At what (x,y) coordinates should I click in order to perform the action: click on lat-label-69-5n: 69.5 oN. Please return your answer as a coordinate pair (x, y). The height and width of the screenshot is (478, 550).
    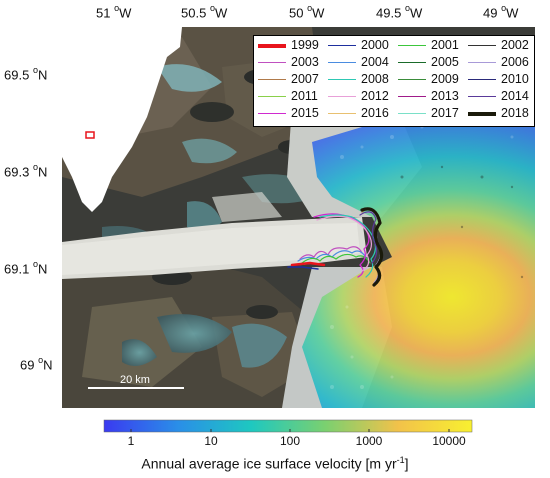
    Looking at the image, I should click on (26, 74).